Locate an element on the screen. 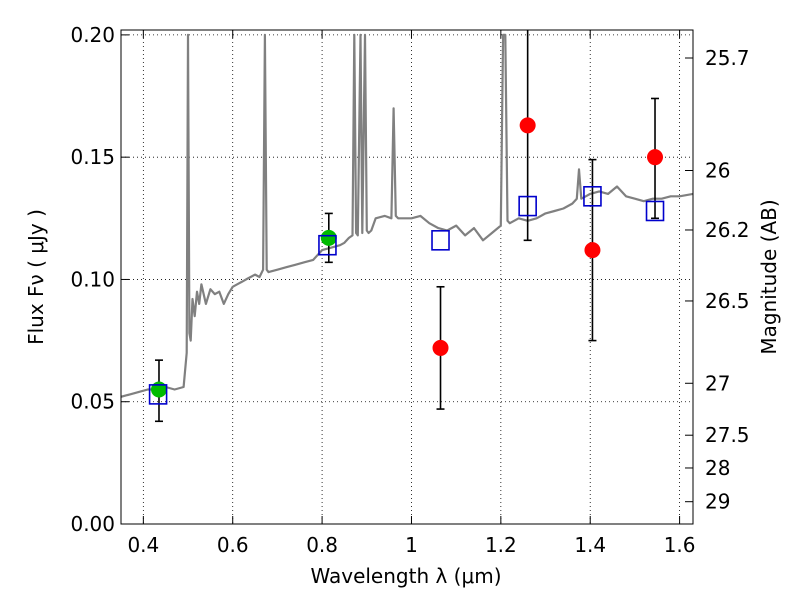 This screenshot has width=800, height=600. x-tick-label: 0.6 is located at coordinates (233, 545).